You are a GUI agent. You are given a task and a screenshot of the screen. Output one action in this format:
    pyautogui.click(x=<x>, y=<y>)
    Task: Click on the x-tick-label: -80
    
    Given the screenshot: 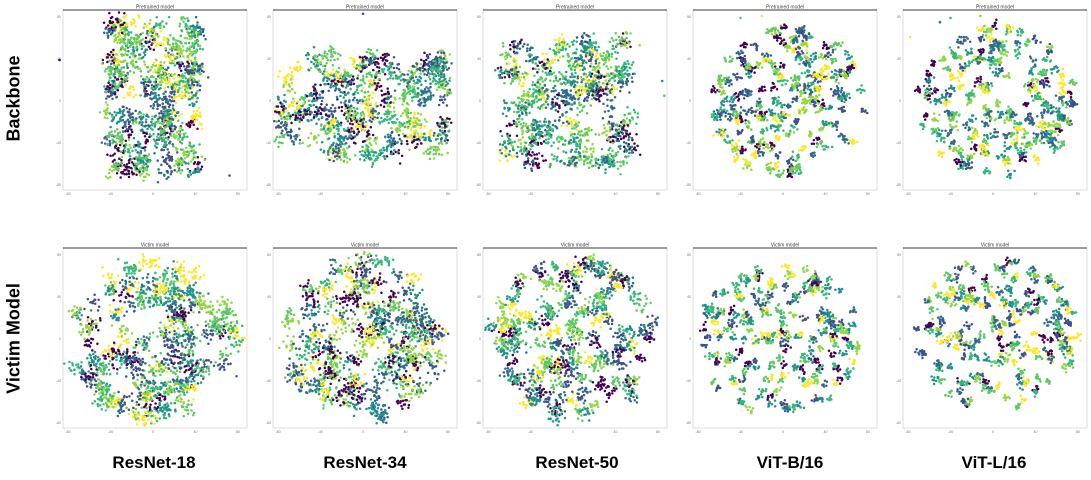 What is the action you would take?
    pyautogui.click(x=277, y=194)
    